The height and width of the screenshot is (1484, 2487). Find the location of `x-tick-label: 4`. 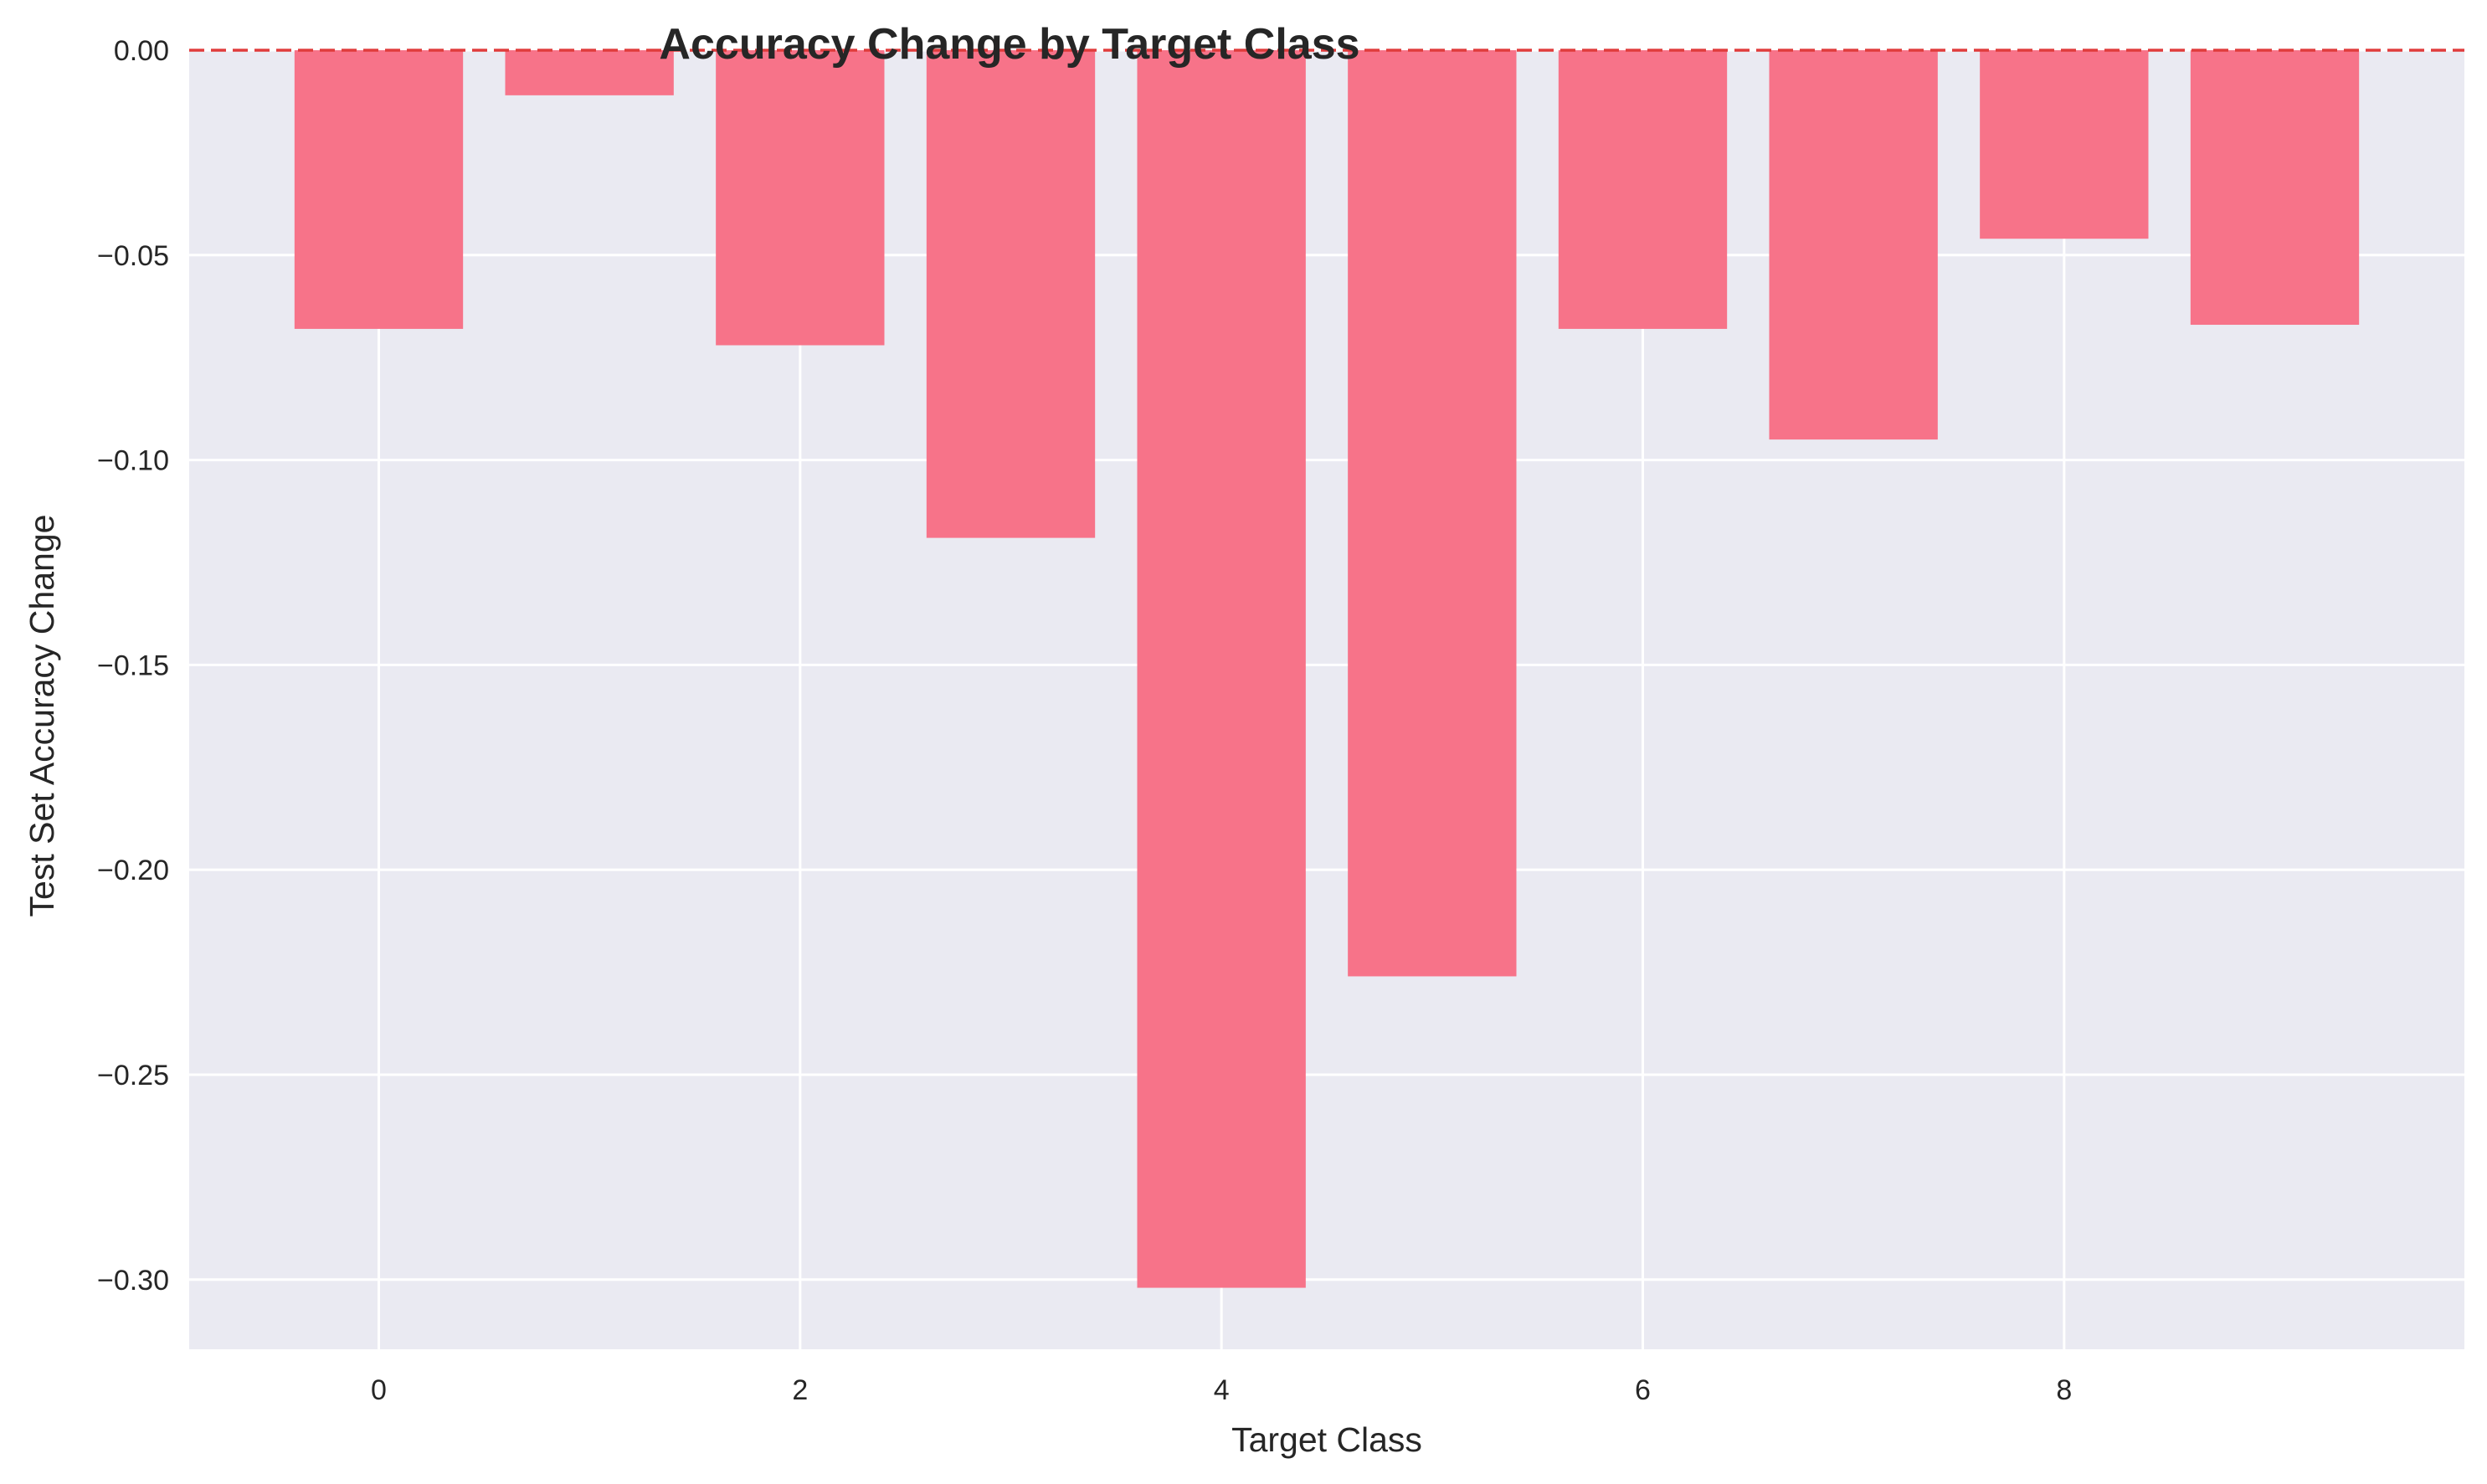

x-tick-label: 4 is located at coordinates (1222, 1390).